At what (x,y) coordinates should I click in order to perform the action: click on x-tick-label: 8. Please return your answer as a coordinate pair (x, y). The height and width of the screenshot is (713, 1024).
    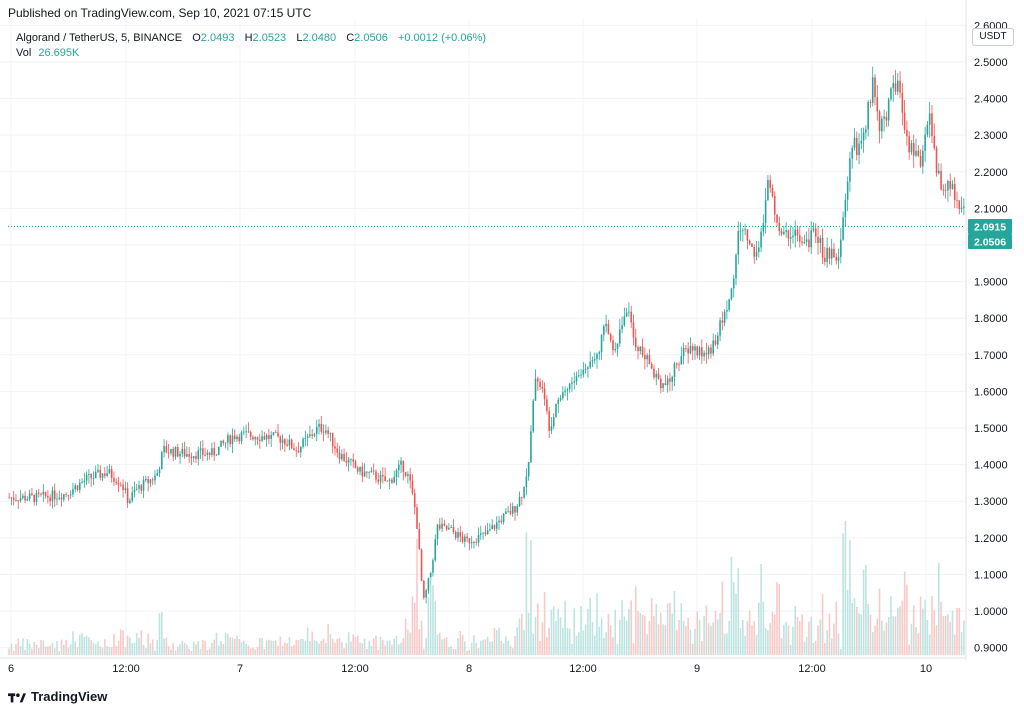
    Looking at the image, I should click on (469, 669).